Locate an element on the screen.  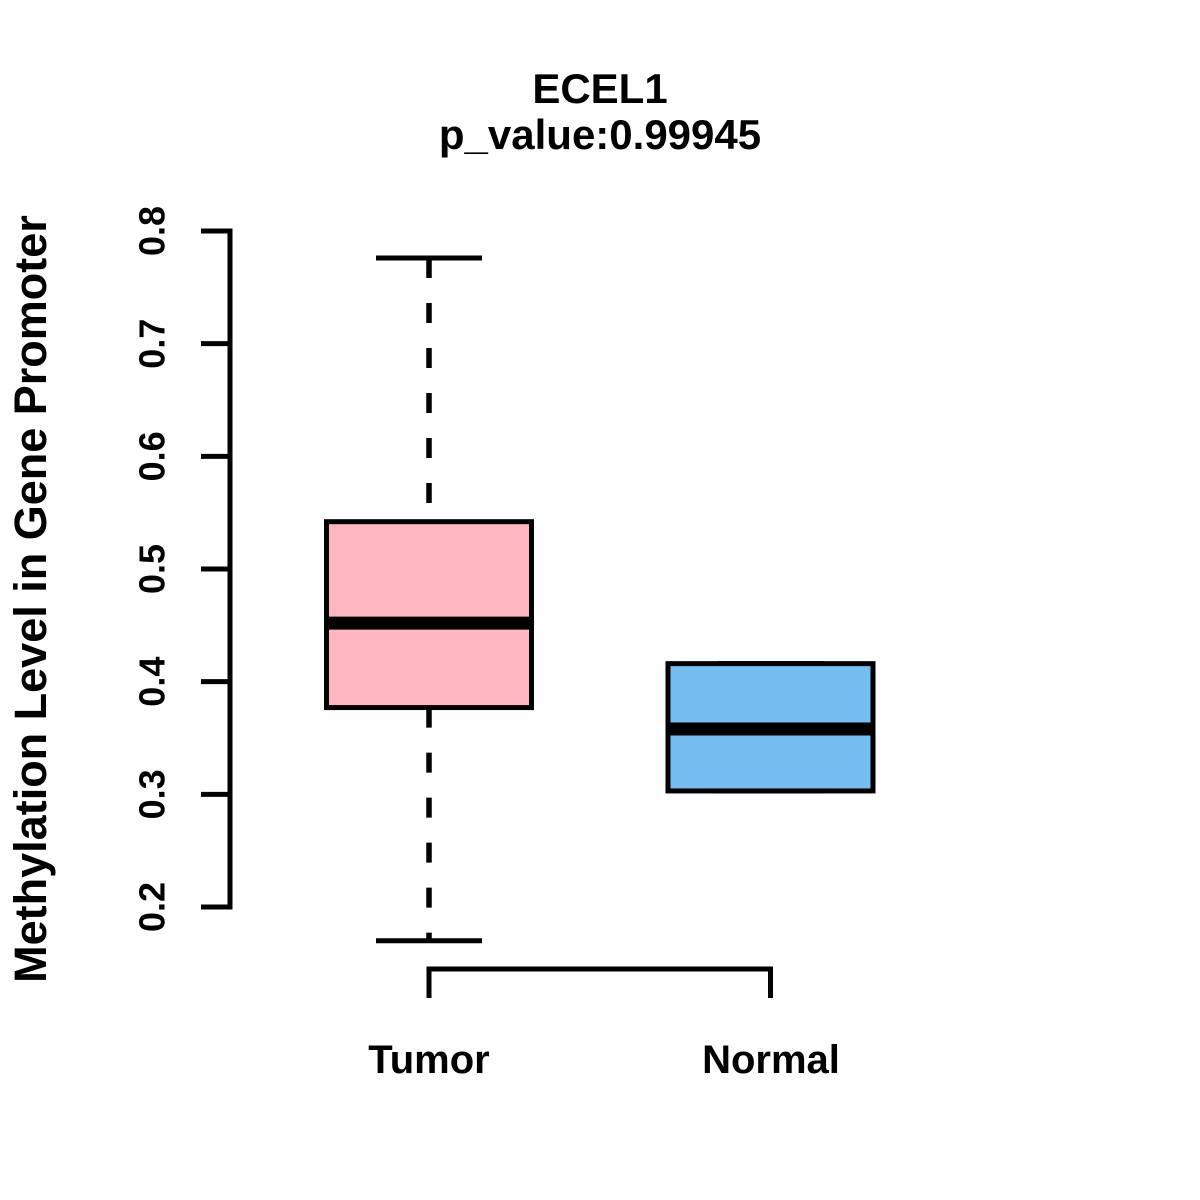
chart-title-block: ECEL1 p_value:0.99945 is located at coordinates (600, 112).